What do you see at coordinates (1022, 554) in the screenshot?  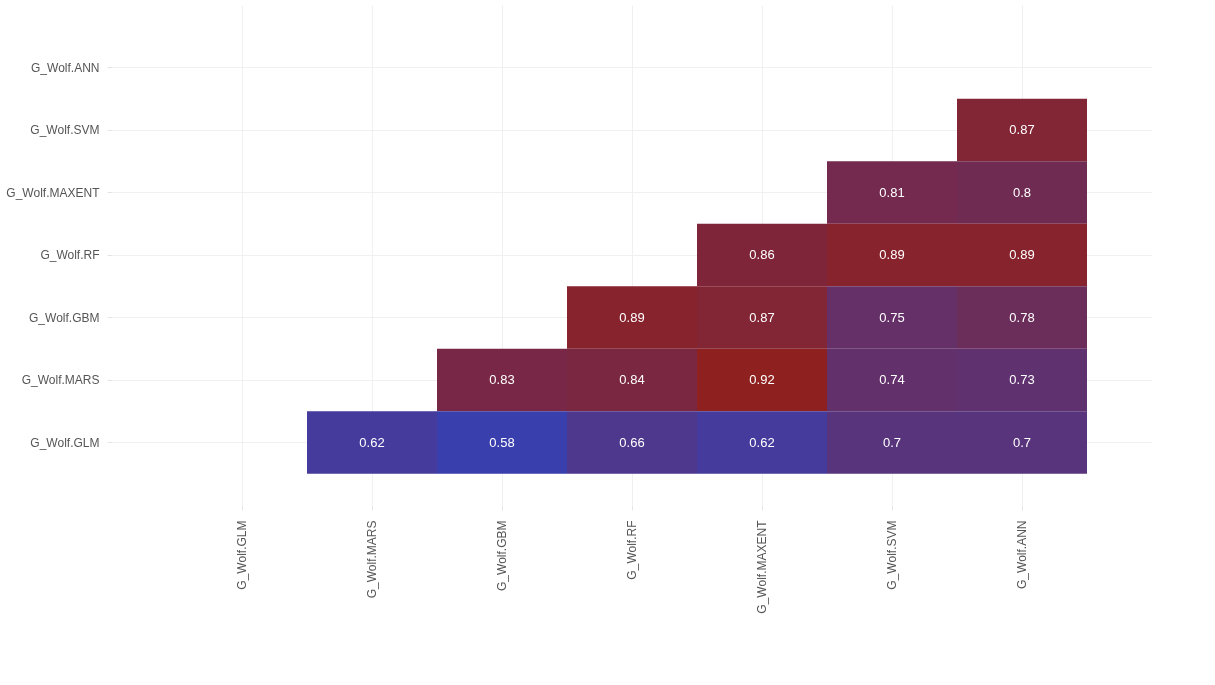 I see `x-tick-label: G_Wolf.ANN` at bounding box center [1022, 554].